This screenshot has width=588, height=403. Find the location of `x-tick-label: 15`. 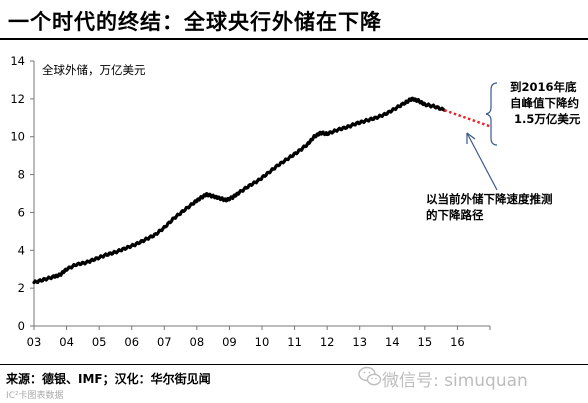

x-tick-label: 15 is located at coordinates (425, 342).